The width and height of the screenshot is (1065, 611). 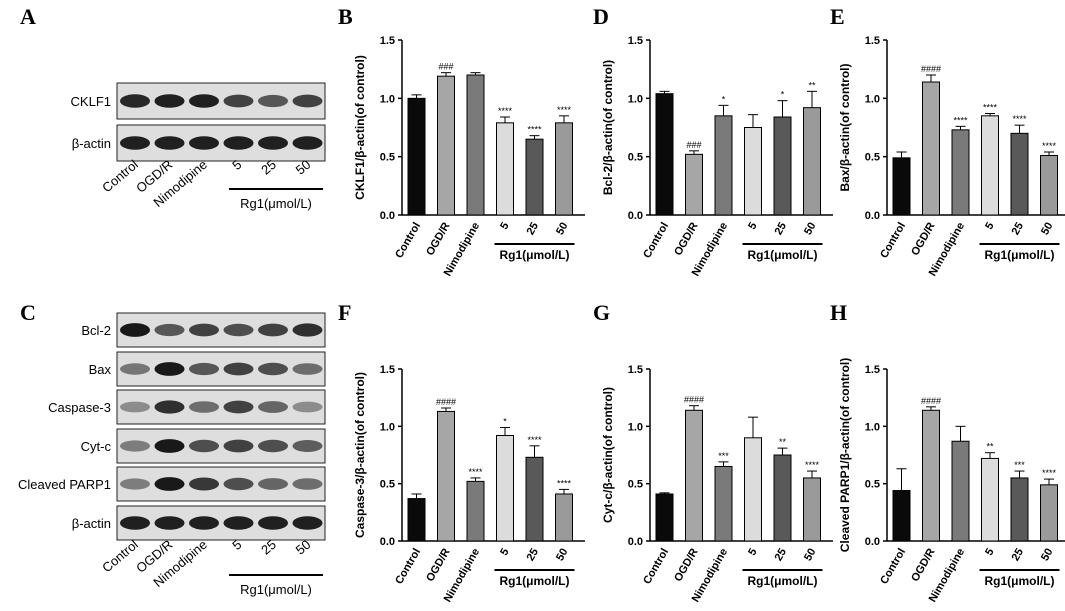 I want to click on significance-marker: ***, so click(x=1019, y=465).